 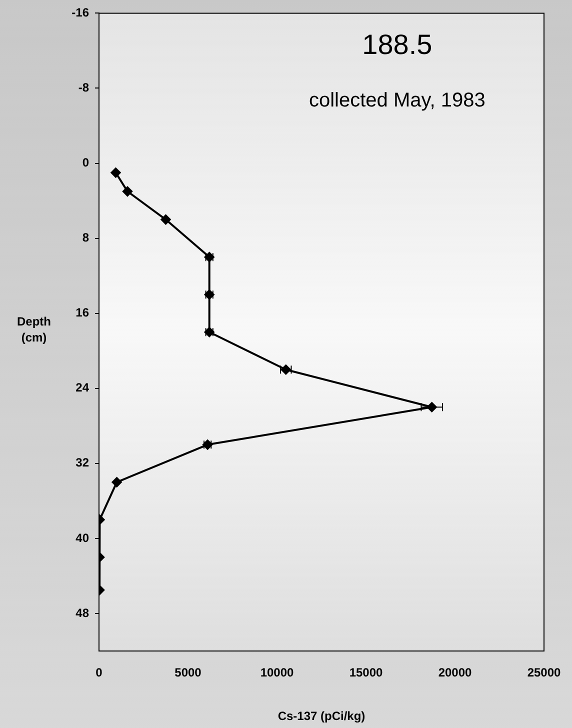 I want to click on y-tick-label: 24, so click(x=83, y=387).